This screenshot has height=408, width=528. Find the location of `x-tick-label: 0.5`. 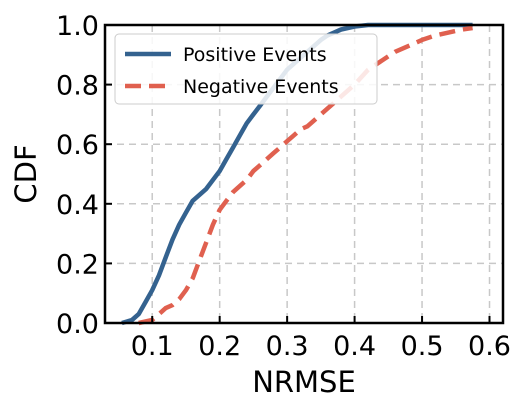

x-tick-label: 0.5 is located at coordinates (422, 346).